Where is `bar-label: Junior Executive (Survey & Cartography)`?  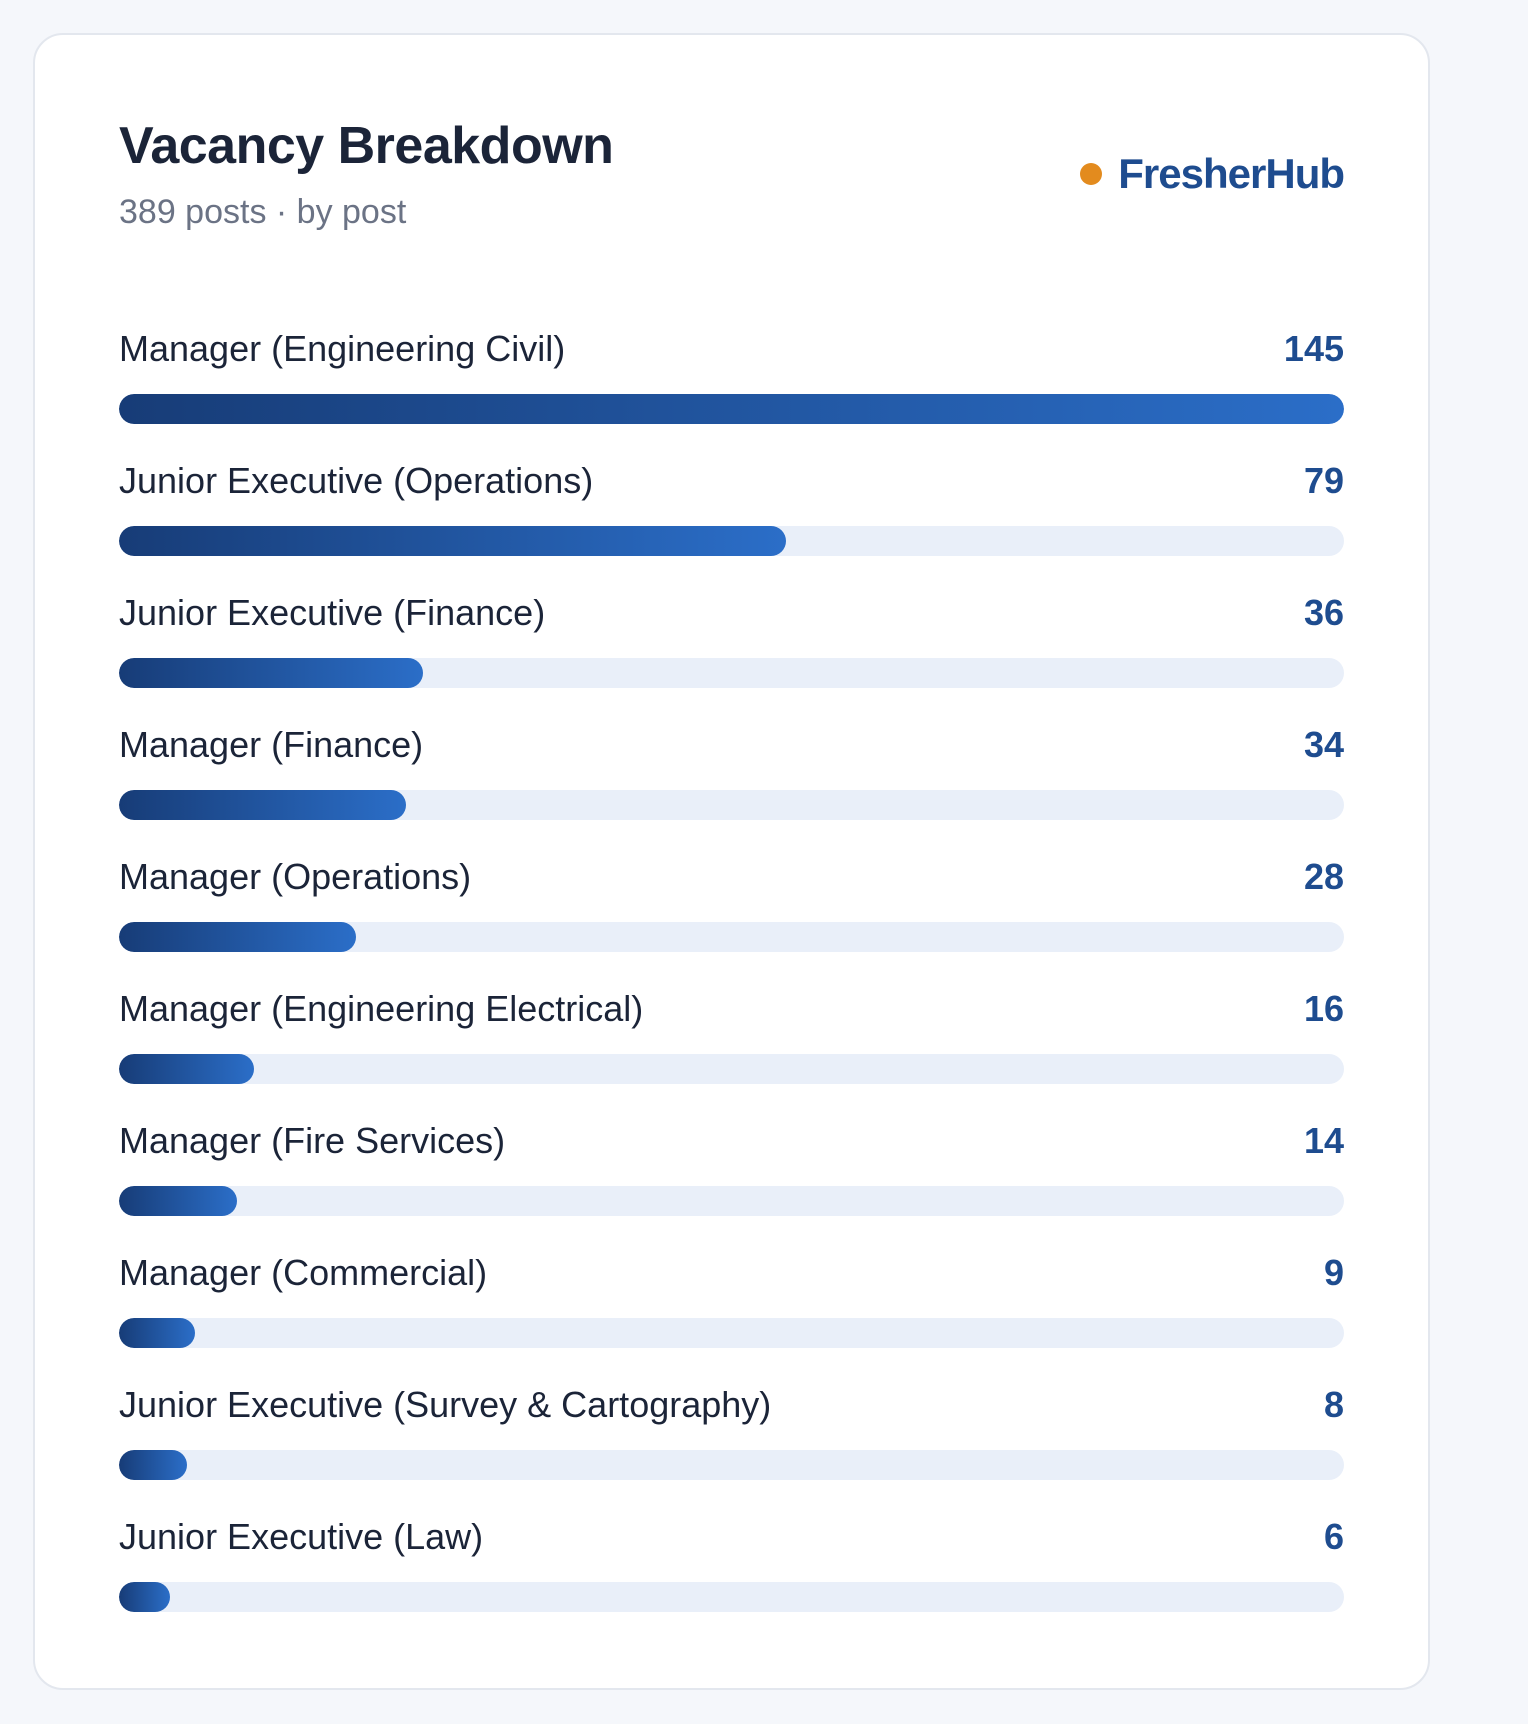
bar-label: Junior Executive (Survey & Cartography) is located at coordinates (445, 1404).